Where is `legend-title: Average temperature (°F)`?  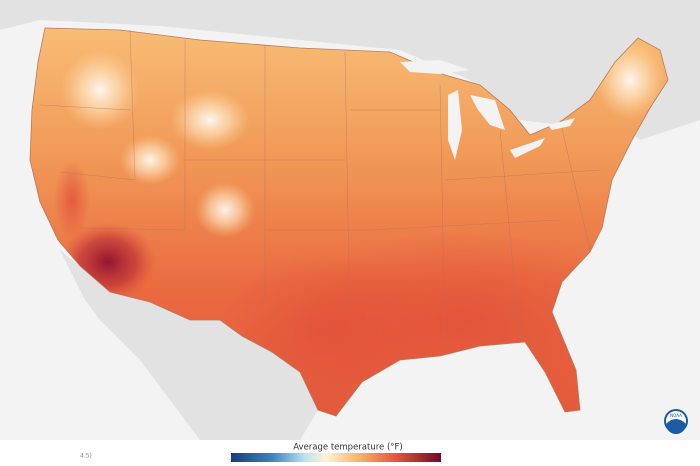
legend-title: Average temperature (°F) is located at coordinates (348, 448).